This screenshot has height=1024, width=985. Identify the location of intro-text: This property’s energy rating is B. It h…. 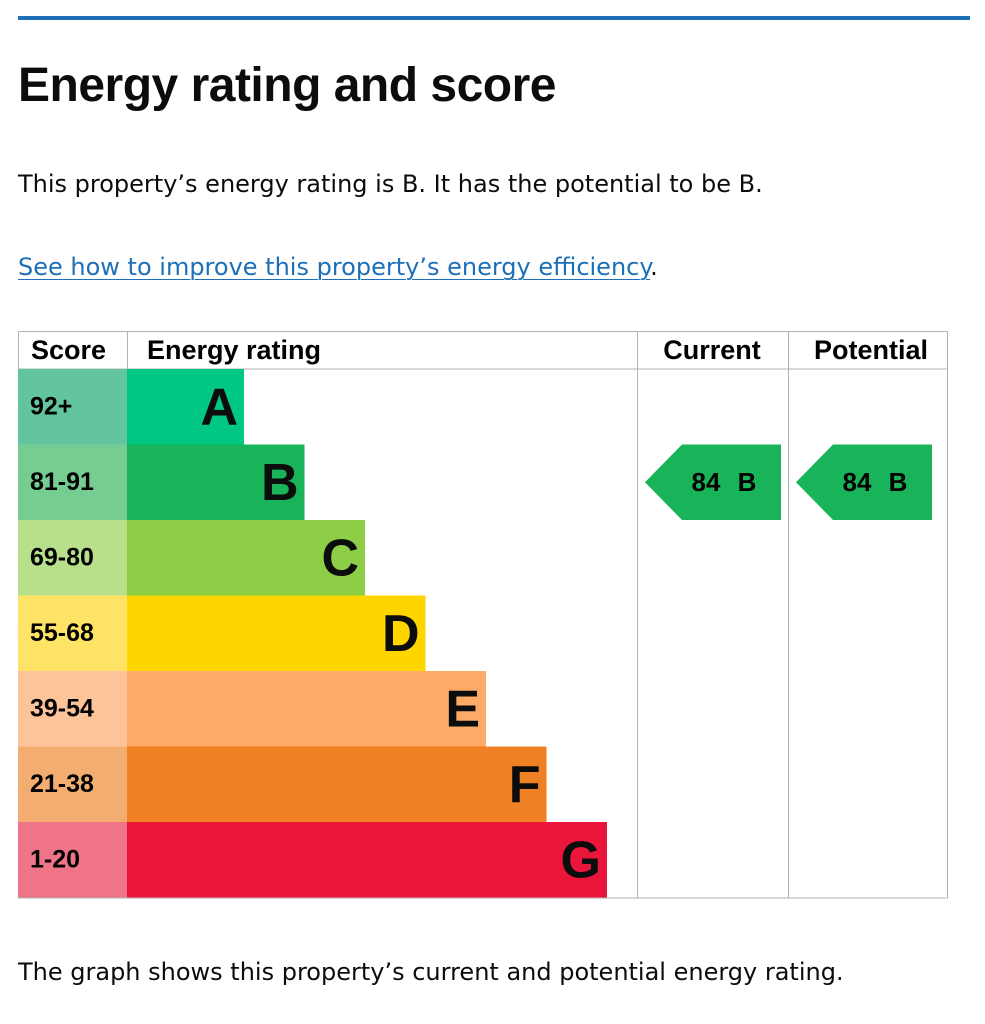
(390, 184).